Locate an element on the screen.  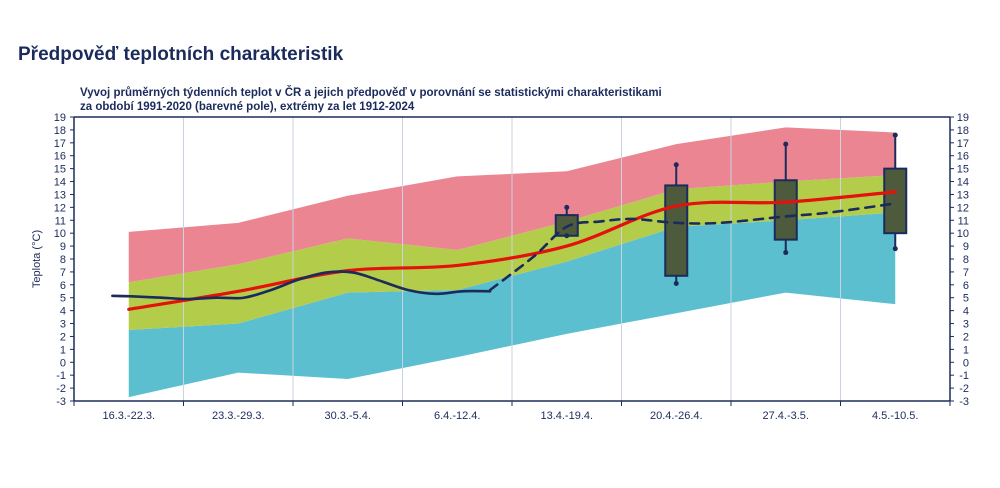
y-tick-label-right: 12 is located at coordinates (963, 208).